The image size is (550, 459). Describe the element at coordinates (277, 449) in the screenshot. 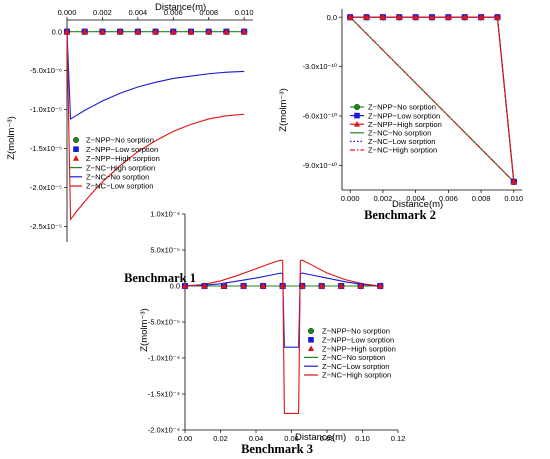

I see `figure-caption: Benchmark 3` at that location.